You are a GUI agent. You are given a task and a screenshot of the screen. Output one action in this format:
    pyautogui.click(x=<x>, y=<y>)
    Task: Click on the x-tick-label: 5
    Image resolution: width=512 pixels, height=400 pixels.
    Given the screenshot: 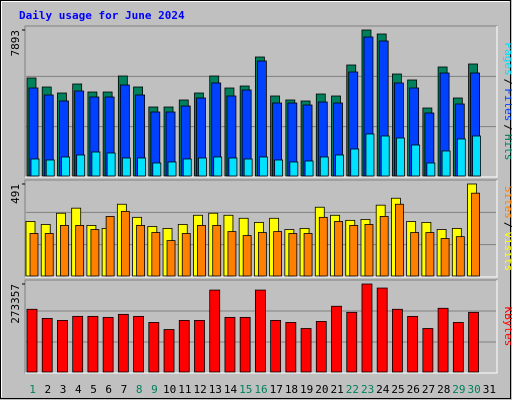 What is the action you would take?
    pyautogui.click(x=93, y=389)
    